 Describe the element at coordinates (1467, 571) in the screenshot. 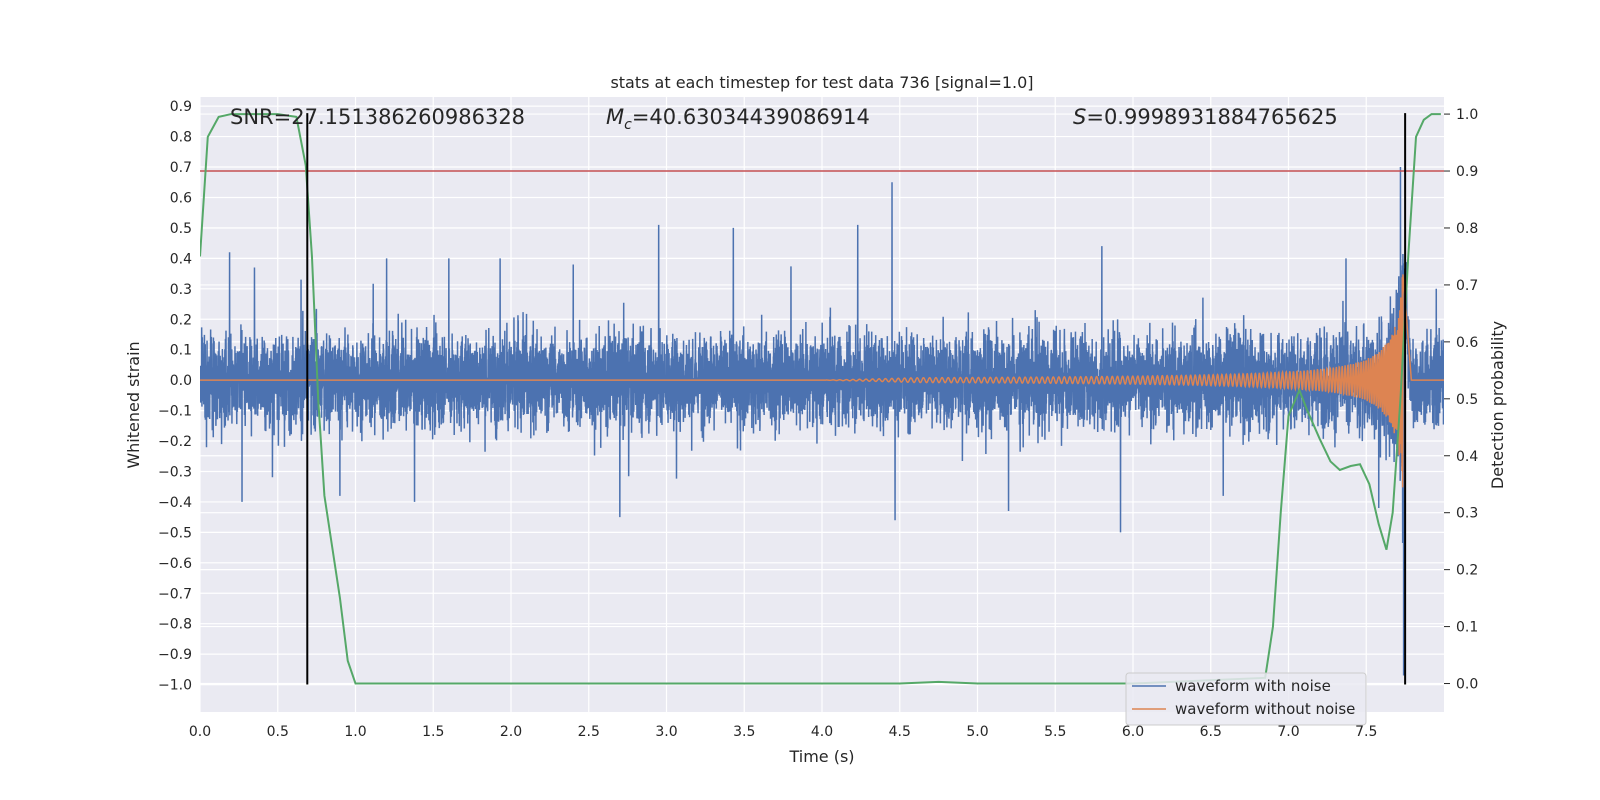

I see `y2-tick-label: 0.2` at that location.